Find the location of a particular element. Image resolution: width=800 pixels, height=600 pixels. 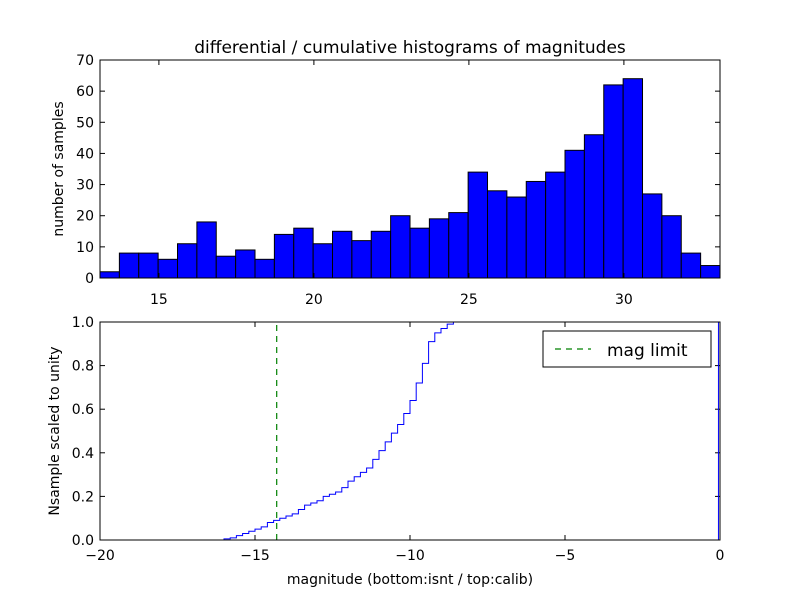

bottom-xtick-label-3: −5 is located at coordinates (565, 556).